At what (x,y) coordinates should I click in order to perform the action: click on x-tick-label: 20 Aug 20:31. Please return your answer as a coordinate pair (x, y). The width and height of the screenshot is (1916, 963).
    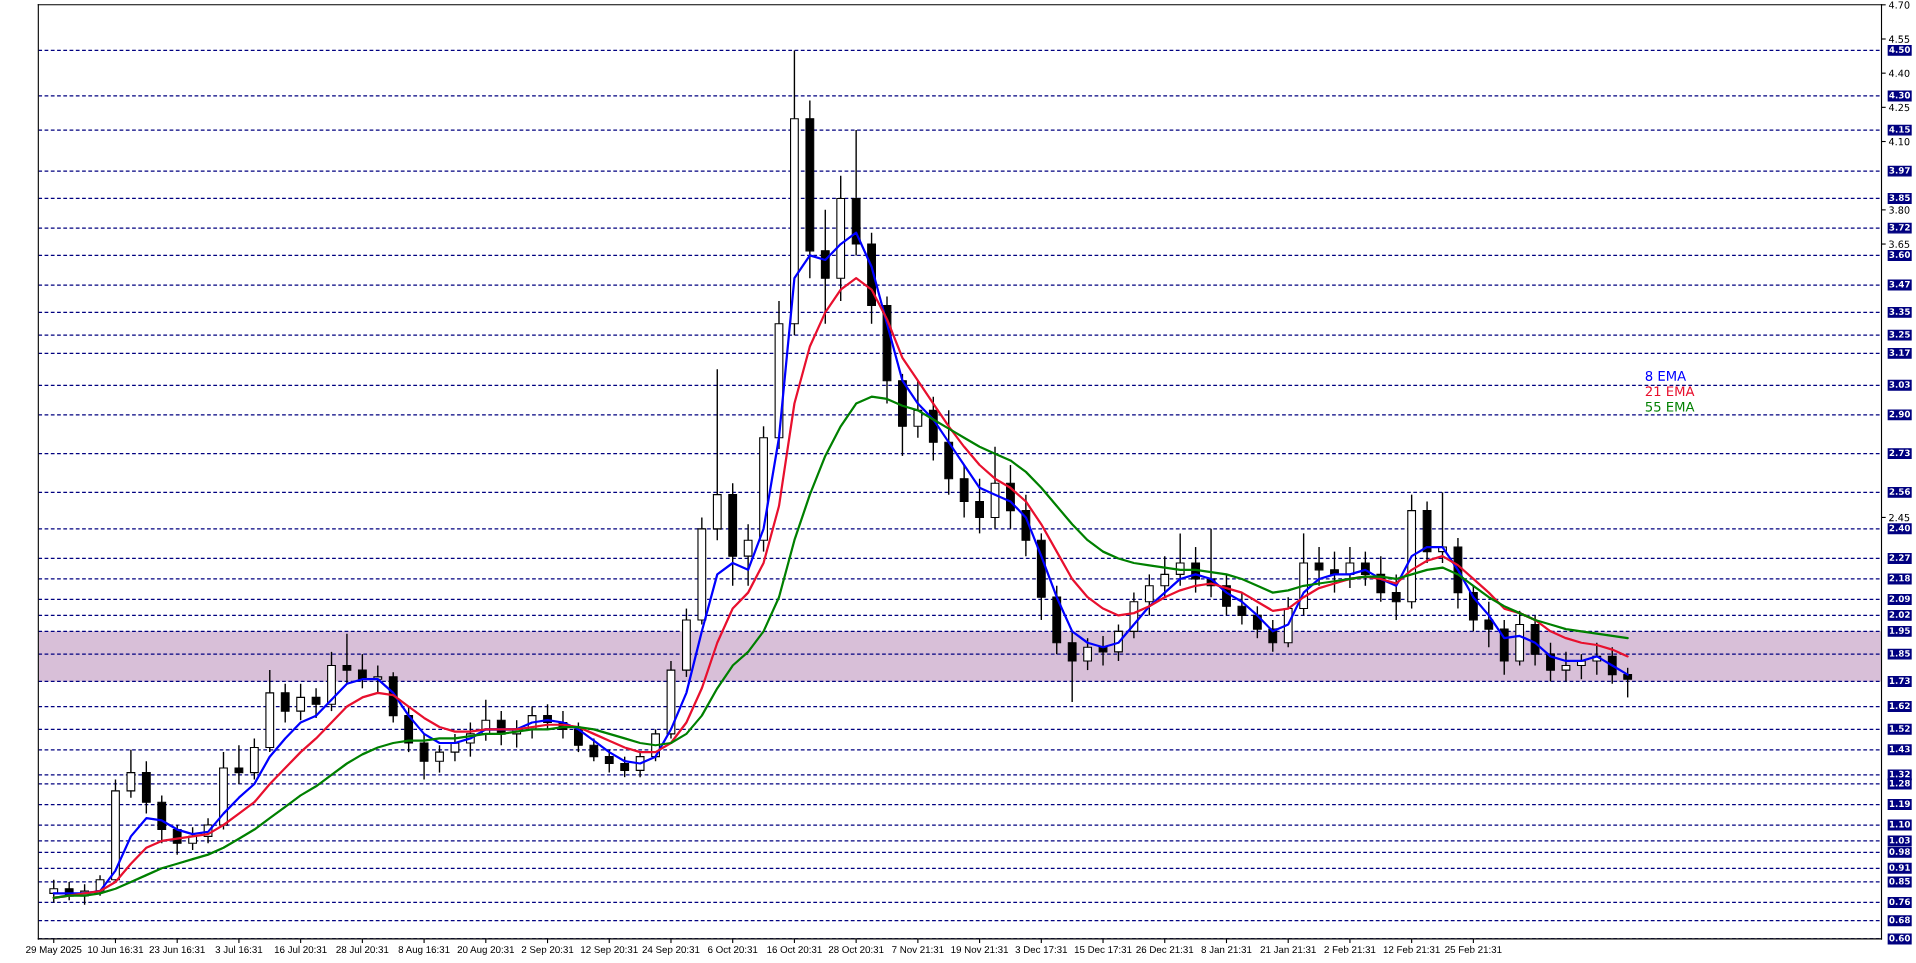
    Looking at the image, I should click on (485, 950).